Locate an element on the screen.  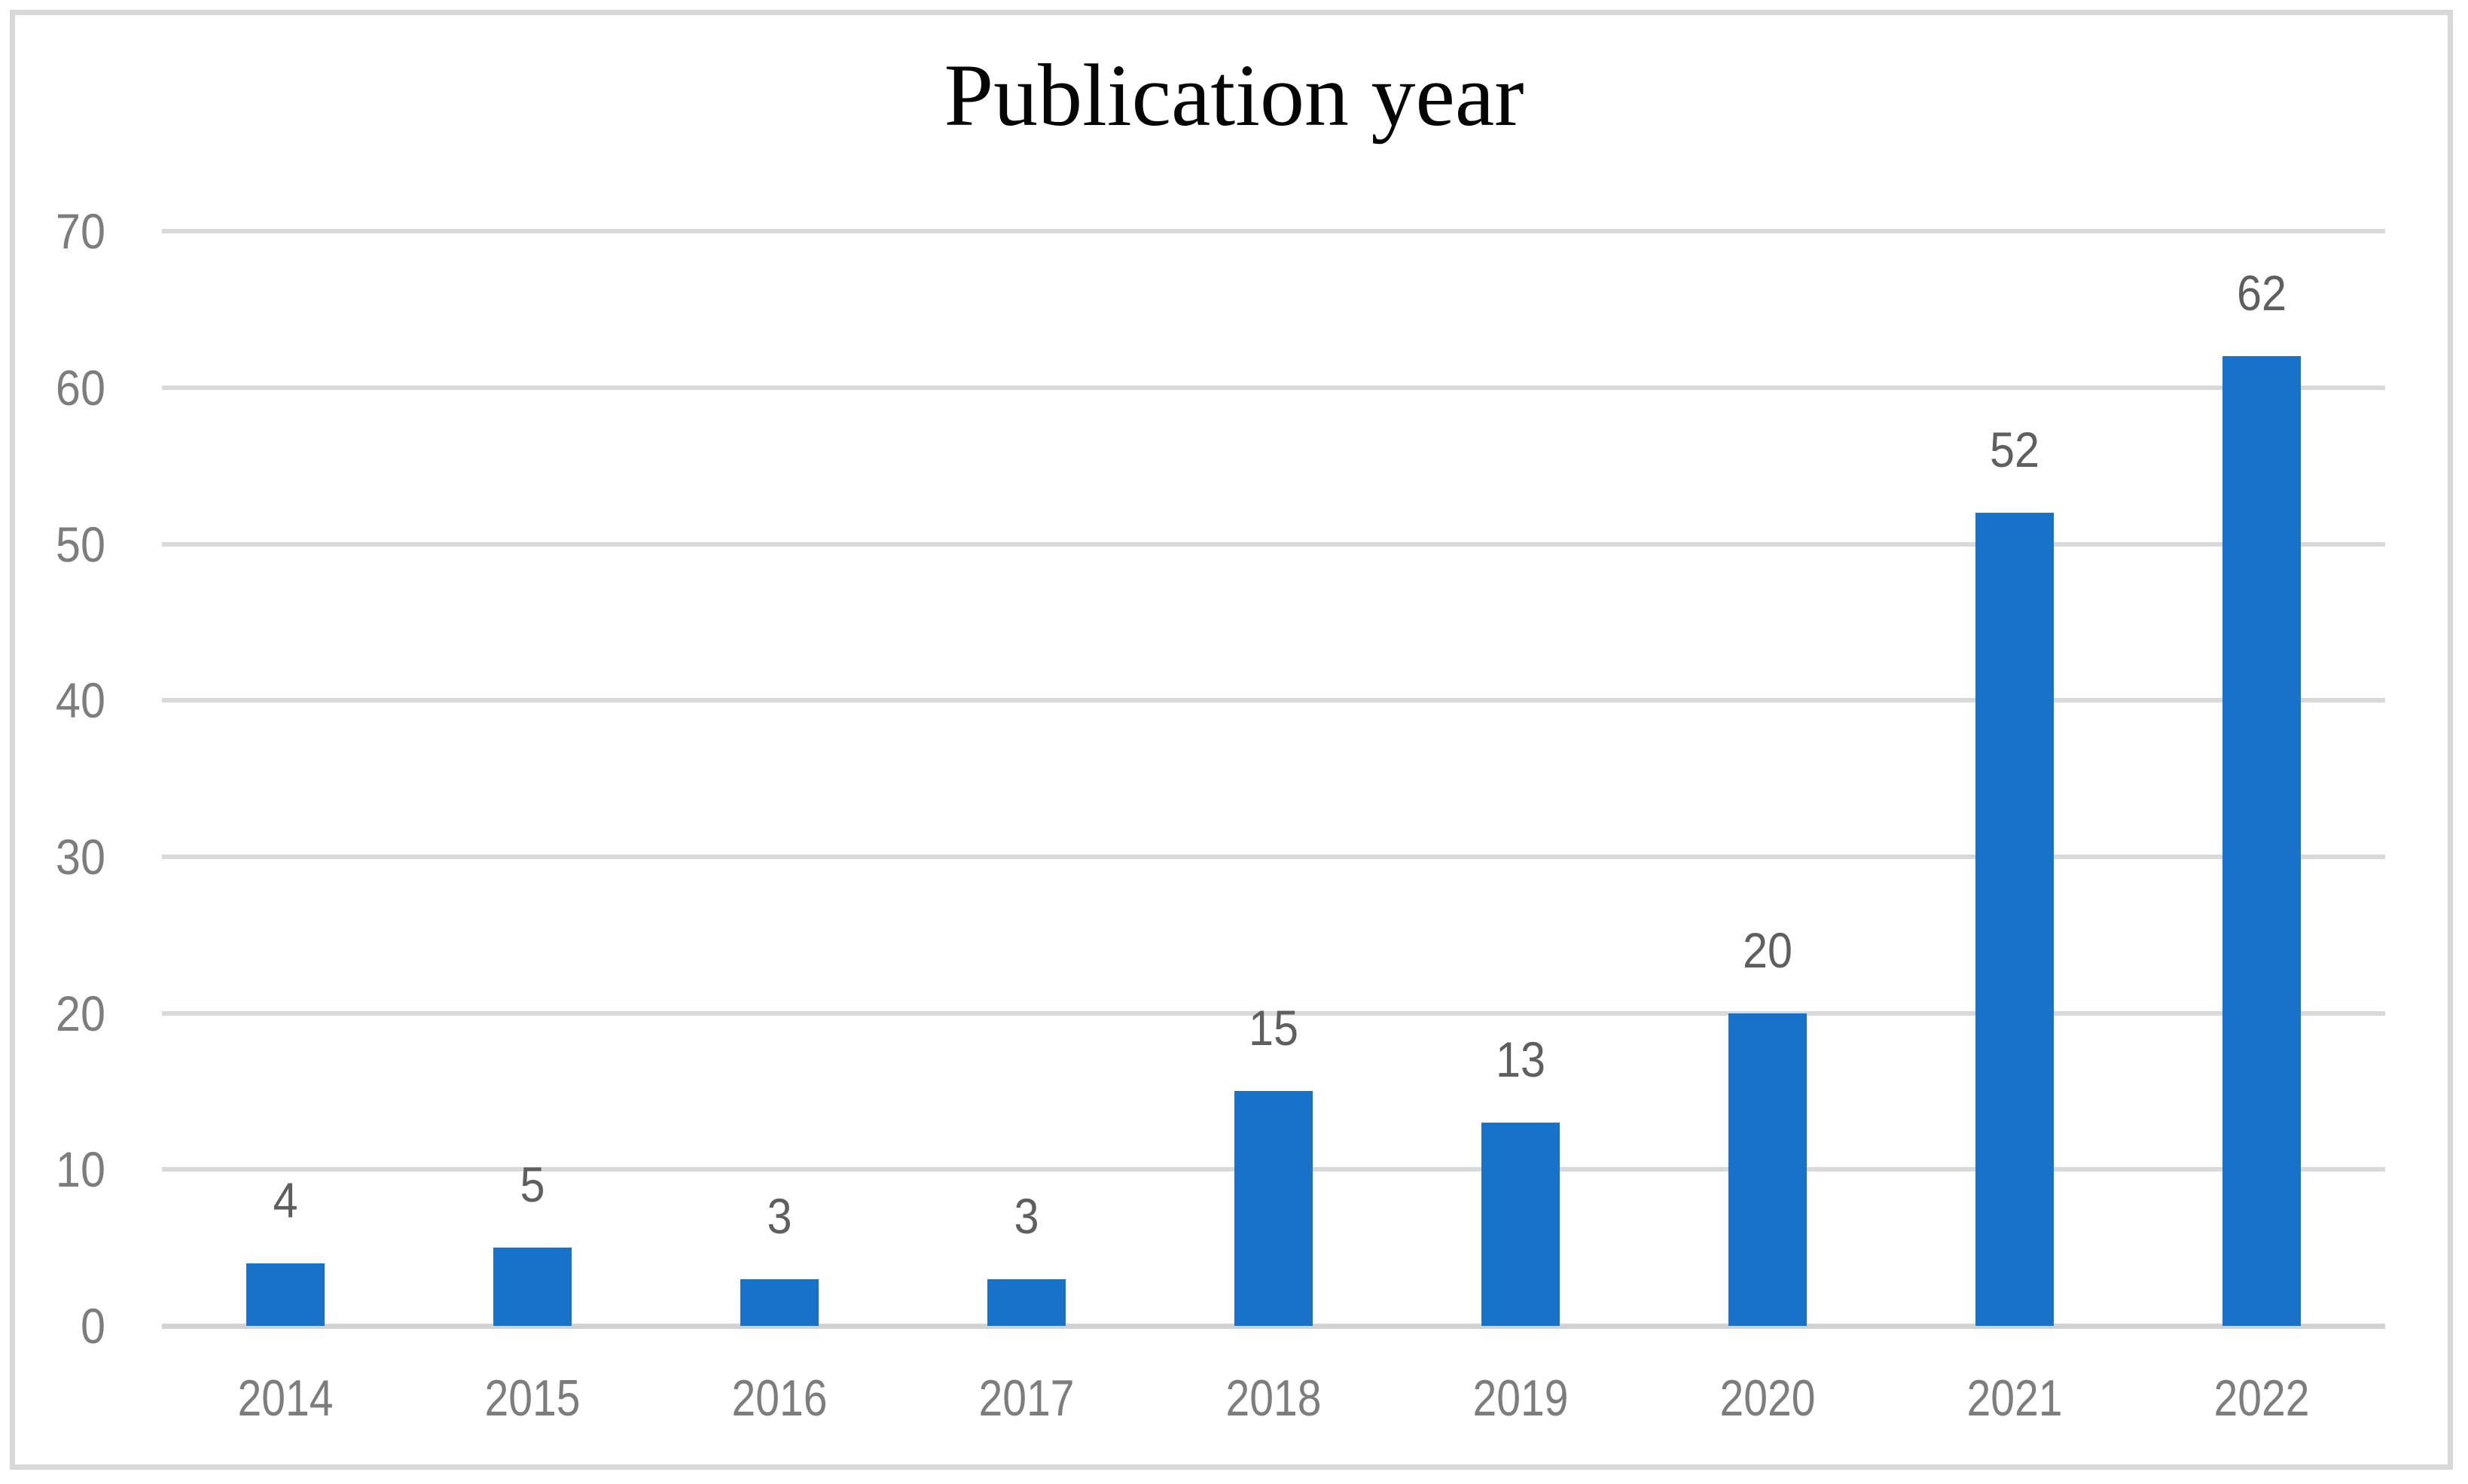
x-tick-label-2016: 2016 is located at coordinates (780, 1398).